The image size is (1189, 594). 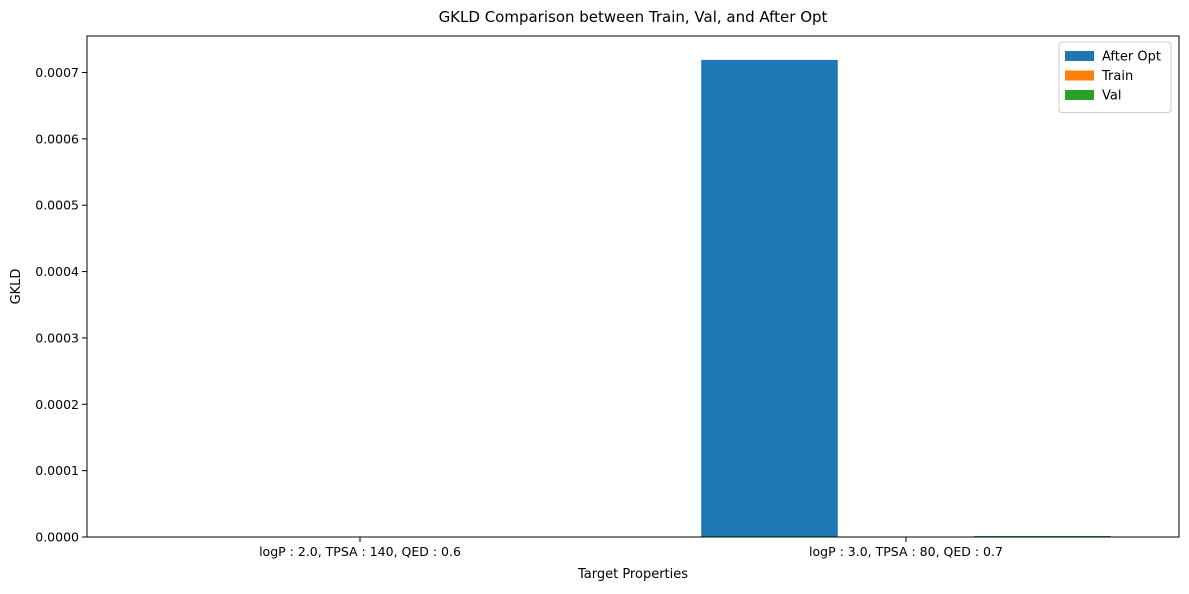 What do you see at coordinates (16, 287) in the screenshot?
I see `y-axis-title: GKLD` at bounding box center [16, 287].